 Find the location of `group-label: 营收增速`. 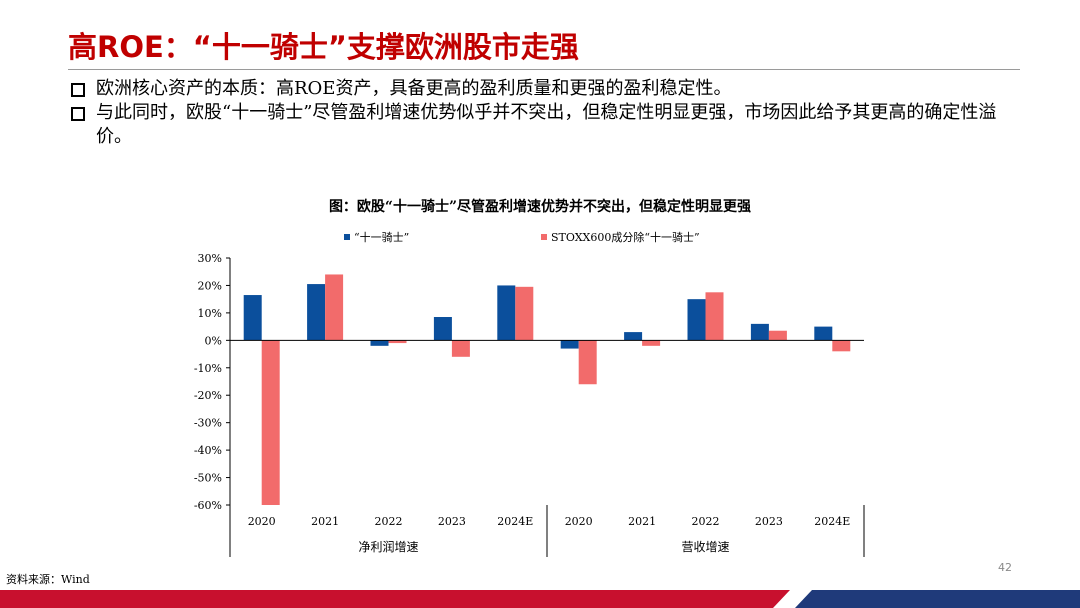

group-label: 营收增速 is located at coordinates (705, 547).